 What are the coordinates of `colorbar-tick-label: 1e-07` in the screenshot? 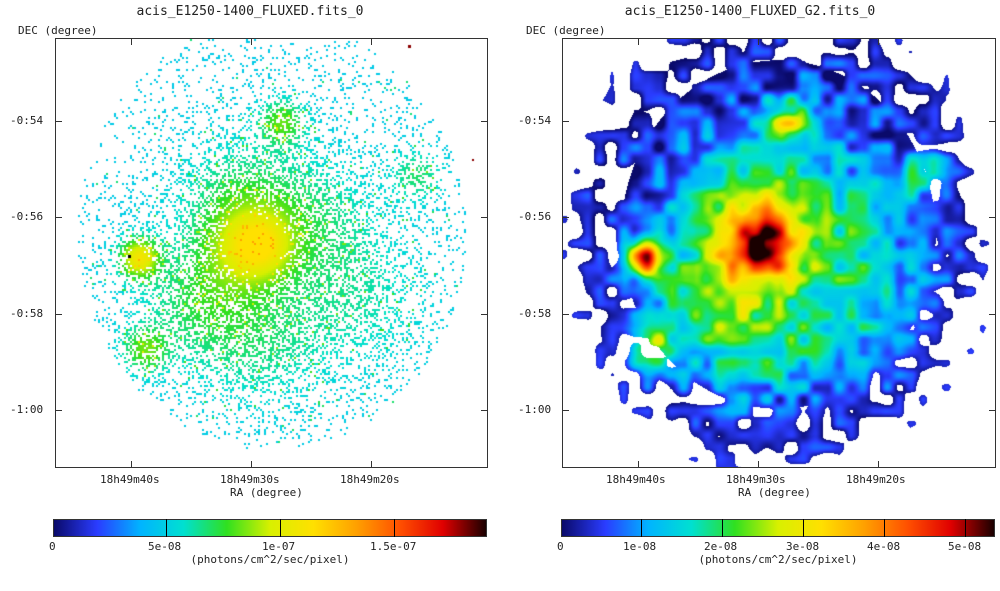 It's located at (279, 546).